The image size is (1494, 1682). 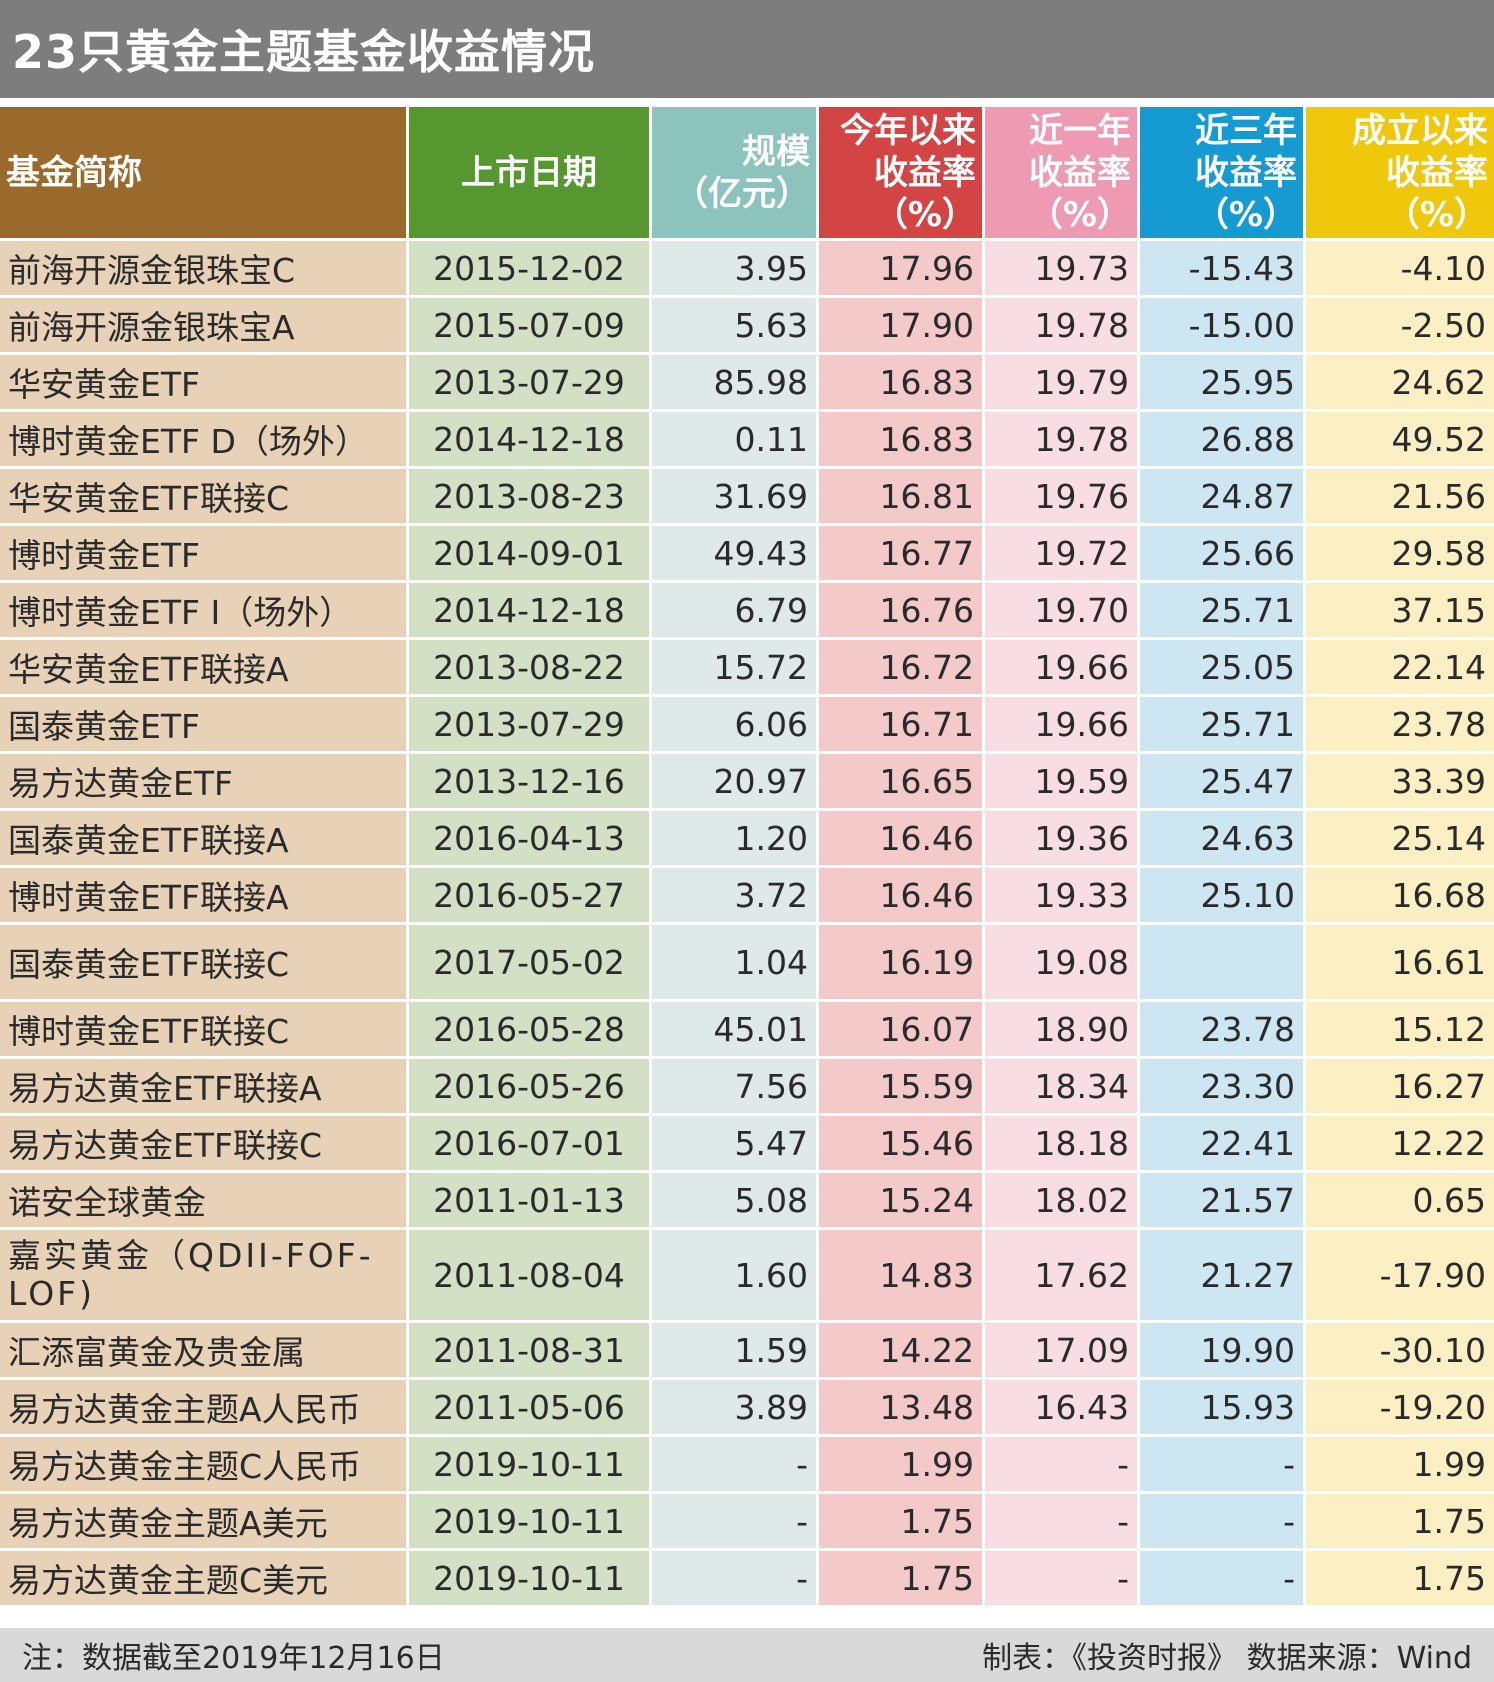 I want to click on cell-fund-size: 3.89, so click(x=735, y=1408).